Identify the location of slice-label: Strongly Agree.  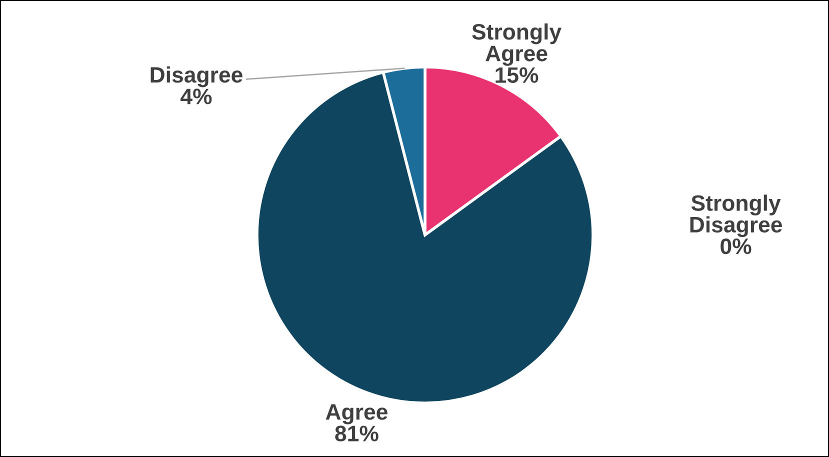
(517, 44).